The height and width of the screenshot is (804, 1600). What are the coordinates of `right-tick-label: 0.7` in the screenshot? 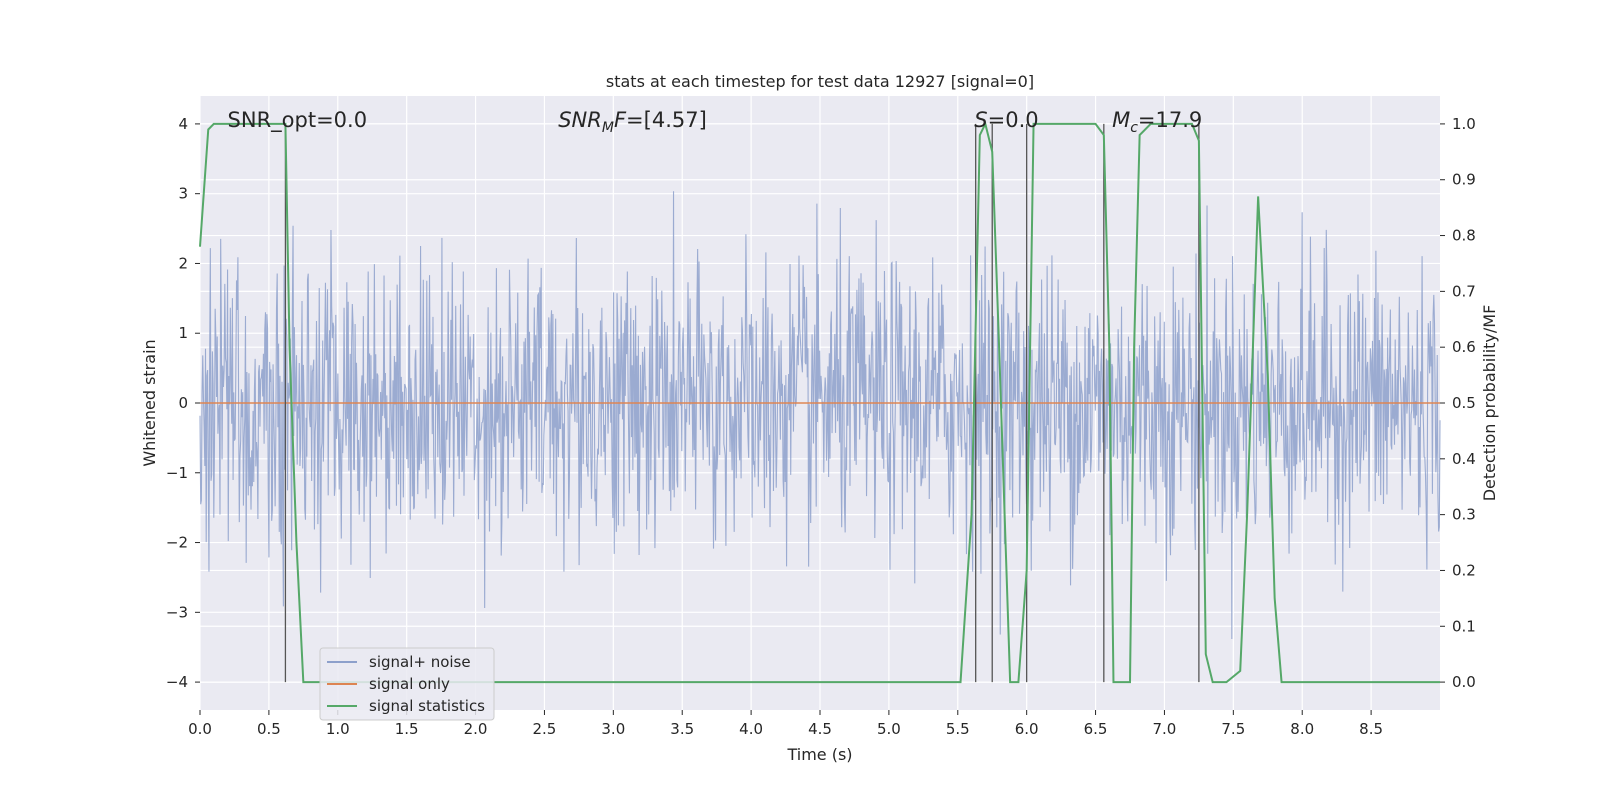 It's located at (1464, 291).